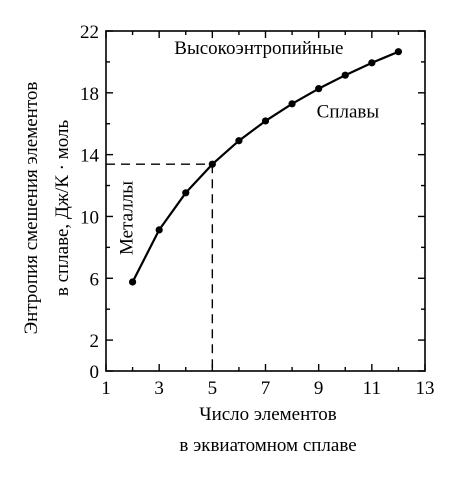 This screenshot has width=450, height=477. What do you see at coordinates (258, 48) in the screenshot?
I see `annotation-0: Высокоэнтропийные` at bounding box center [258, 48].